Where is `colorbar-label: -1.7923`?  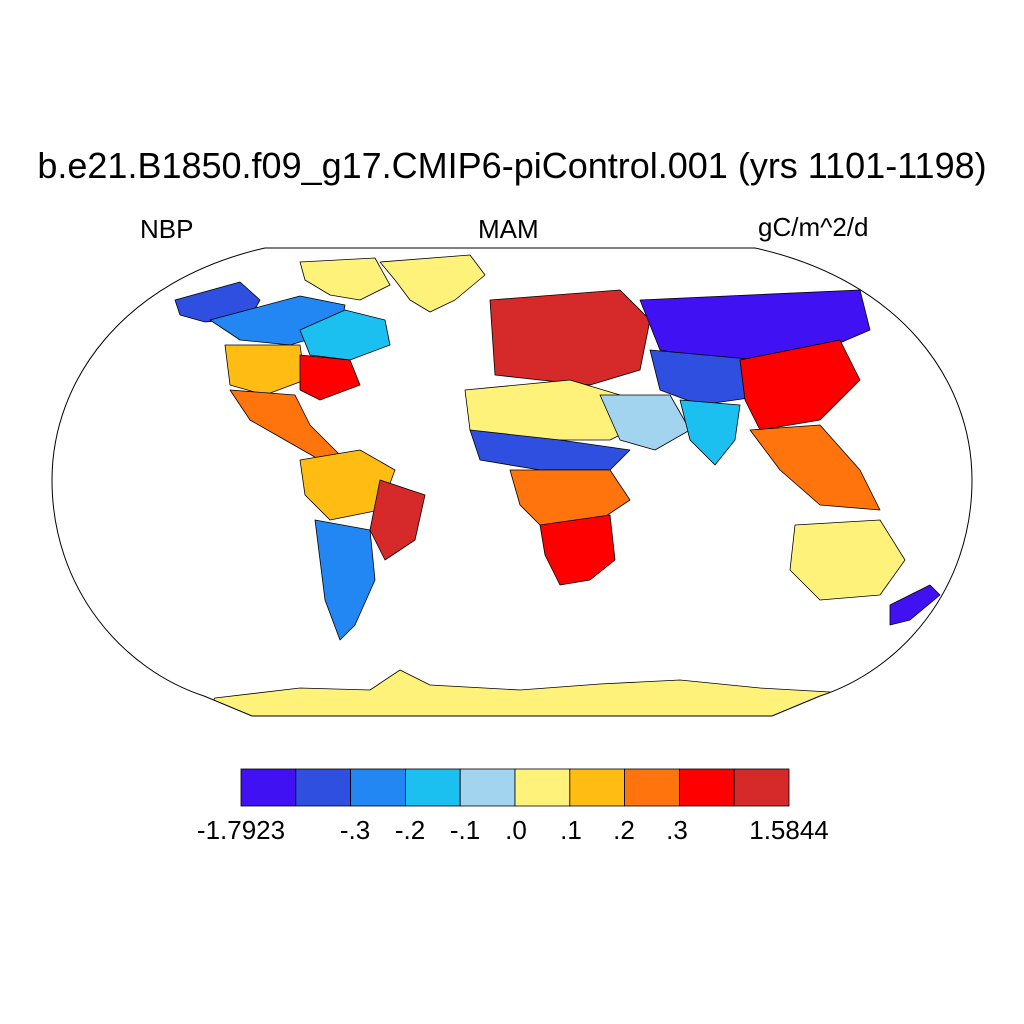 colorbar-label: -1.7923 is located at coordinates (241, 830).